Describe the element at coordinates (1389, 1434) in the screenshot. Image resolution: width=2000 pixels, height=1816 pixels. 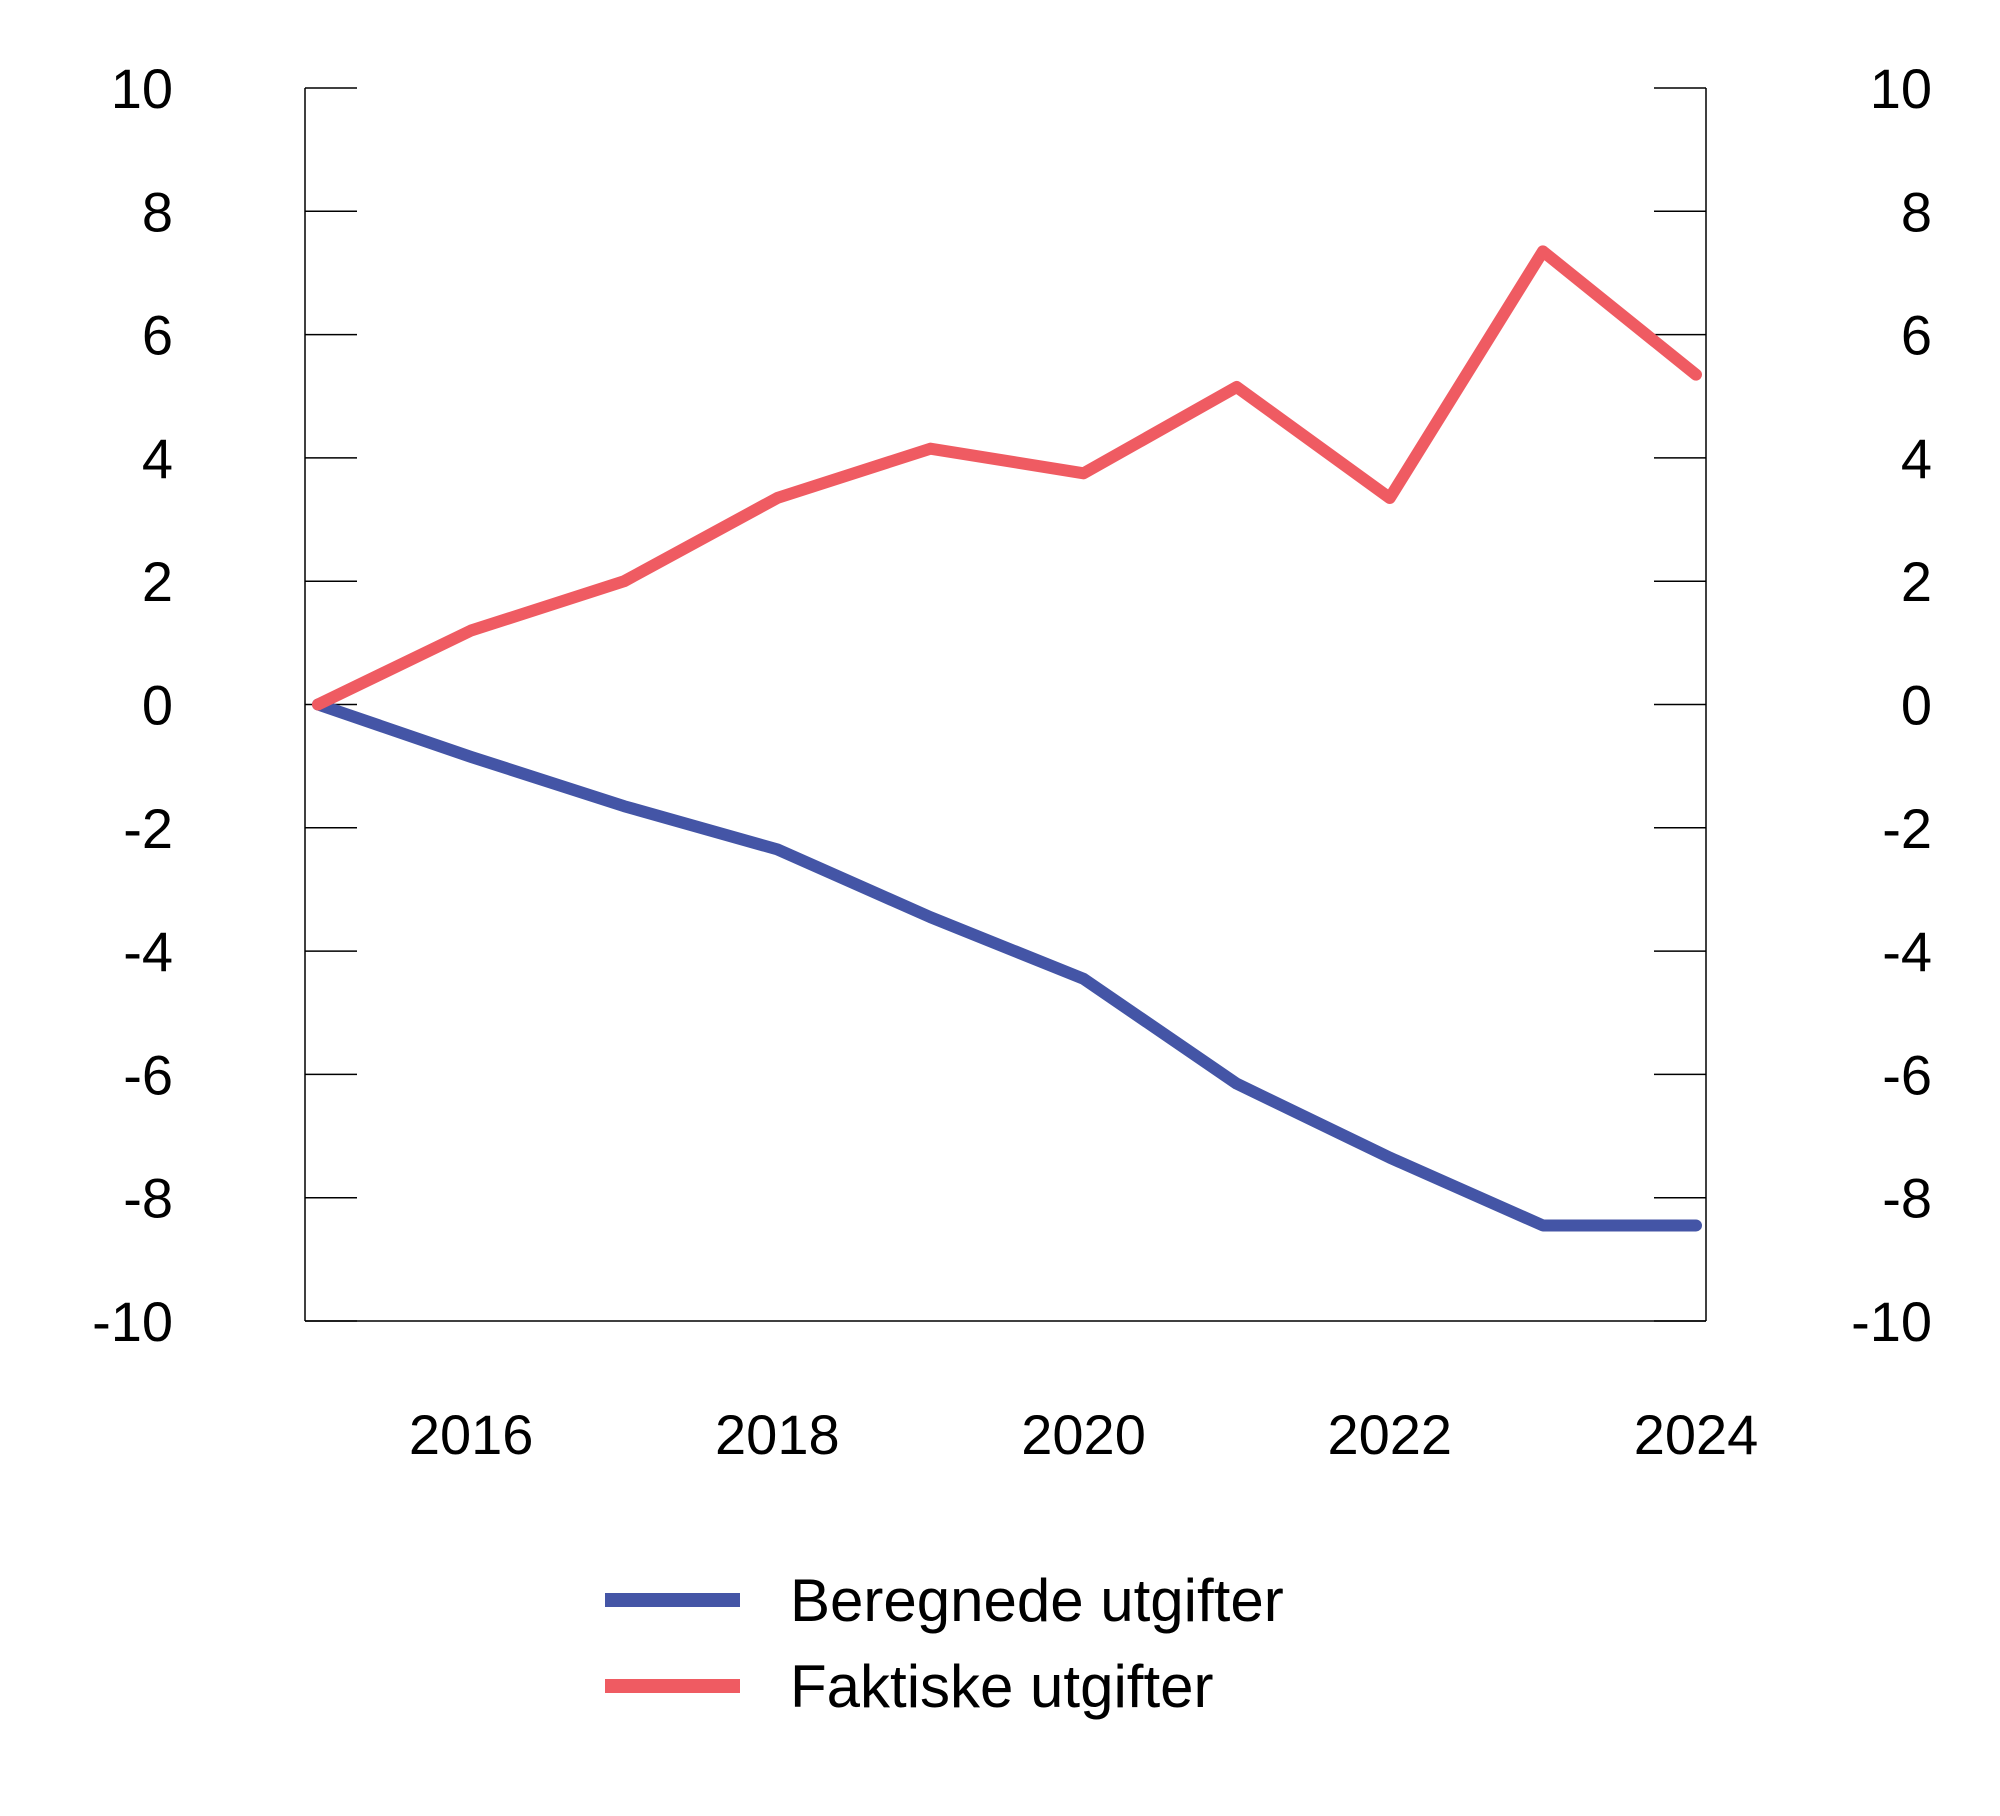
I see `x-tick-label: 2022` at that location.